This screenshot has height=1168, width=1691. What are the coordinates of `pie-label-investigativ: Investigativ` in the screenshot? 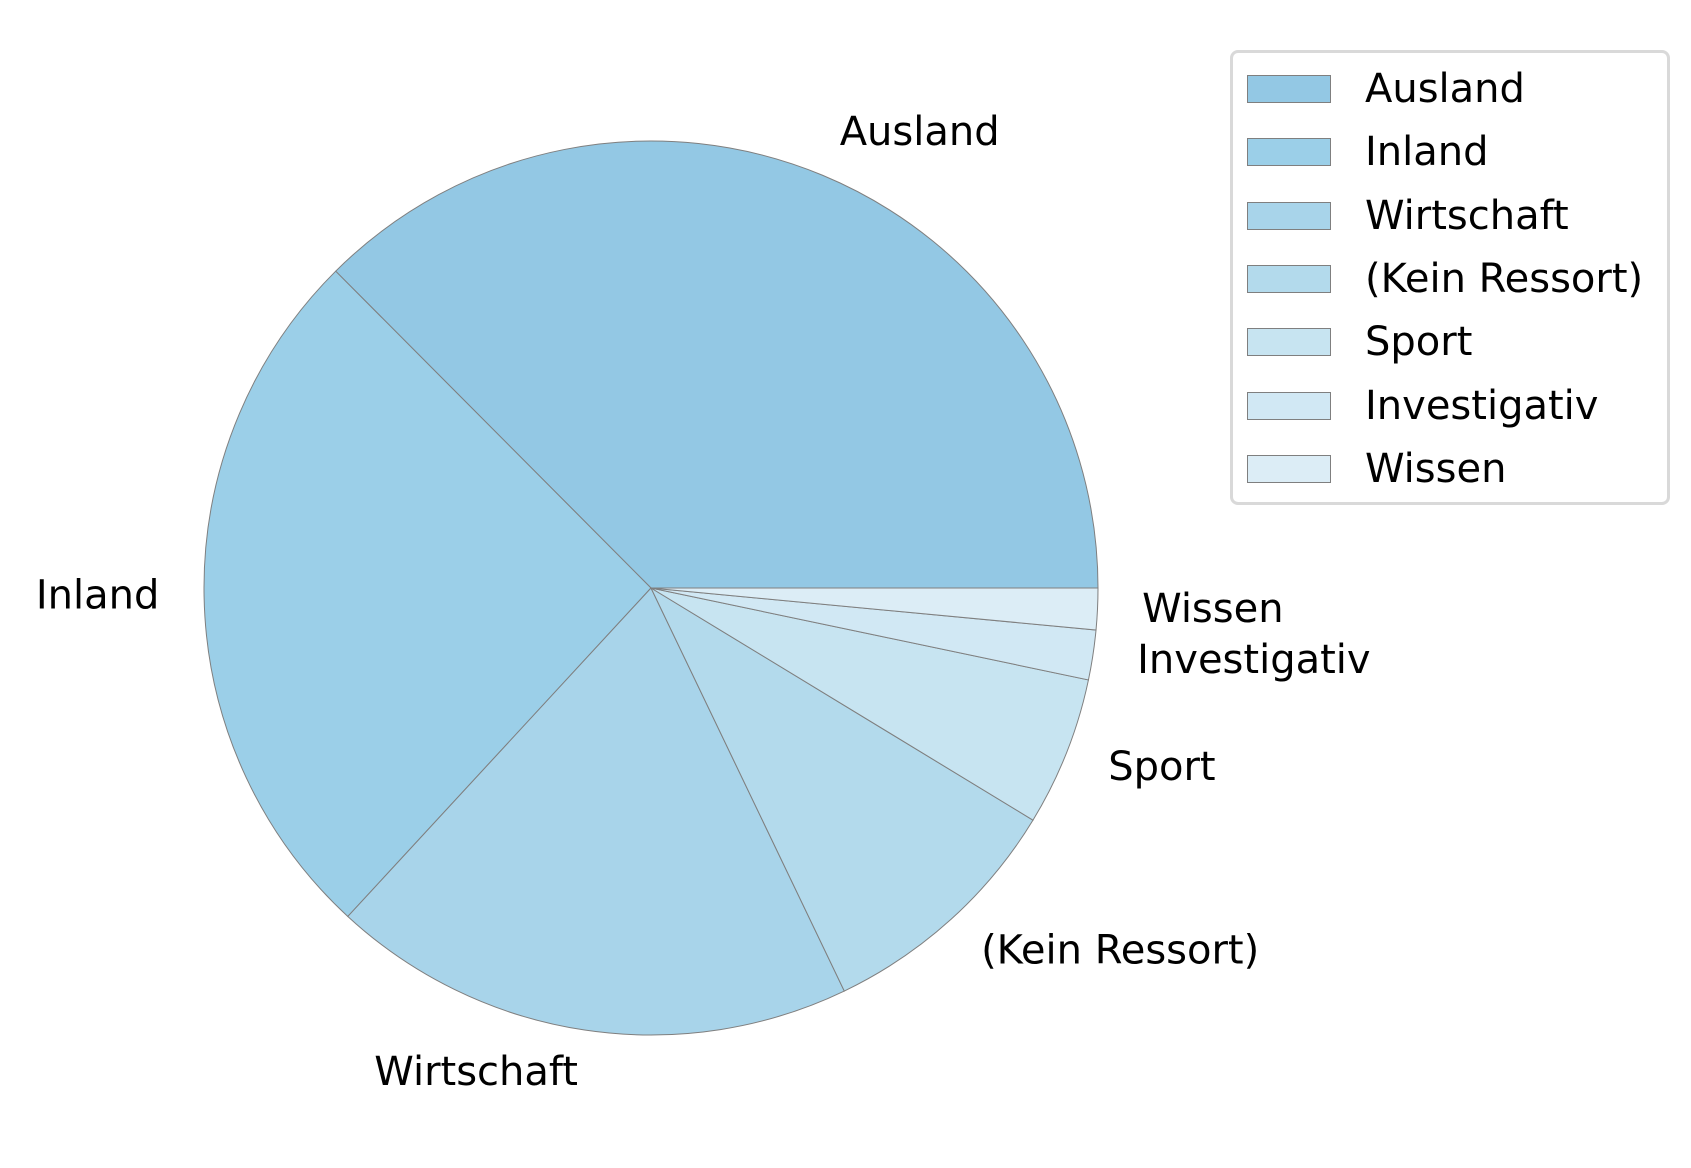 It's located at (1253, 660).